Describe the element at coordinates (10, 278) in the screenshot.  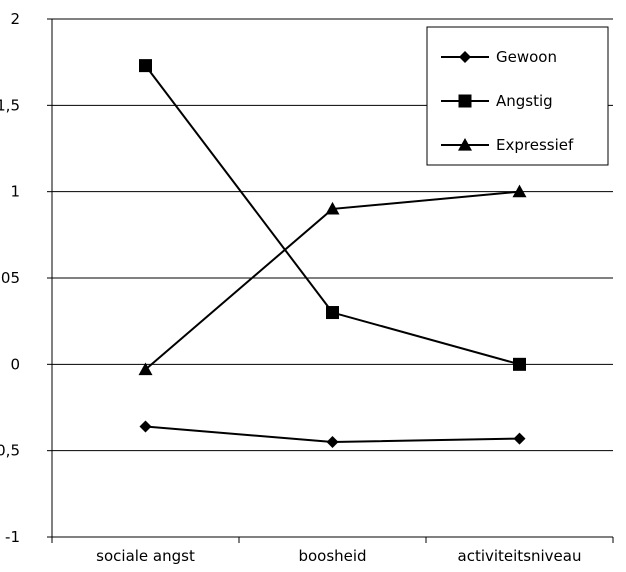
I see `y-tick-label: ,05` at that location.